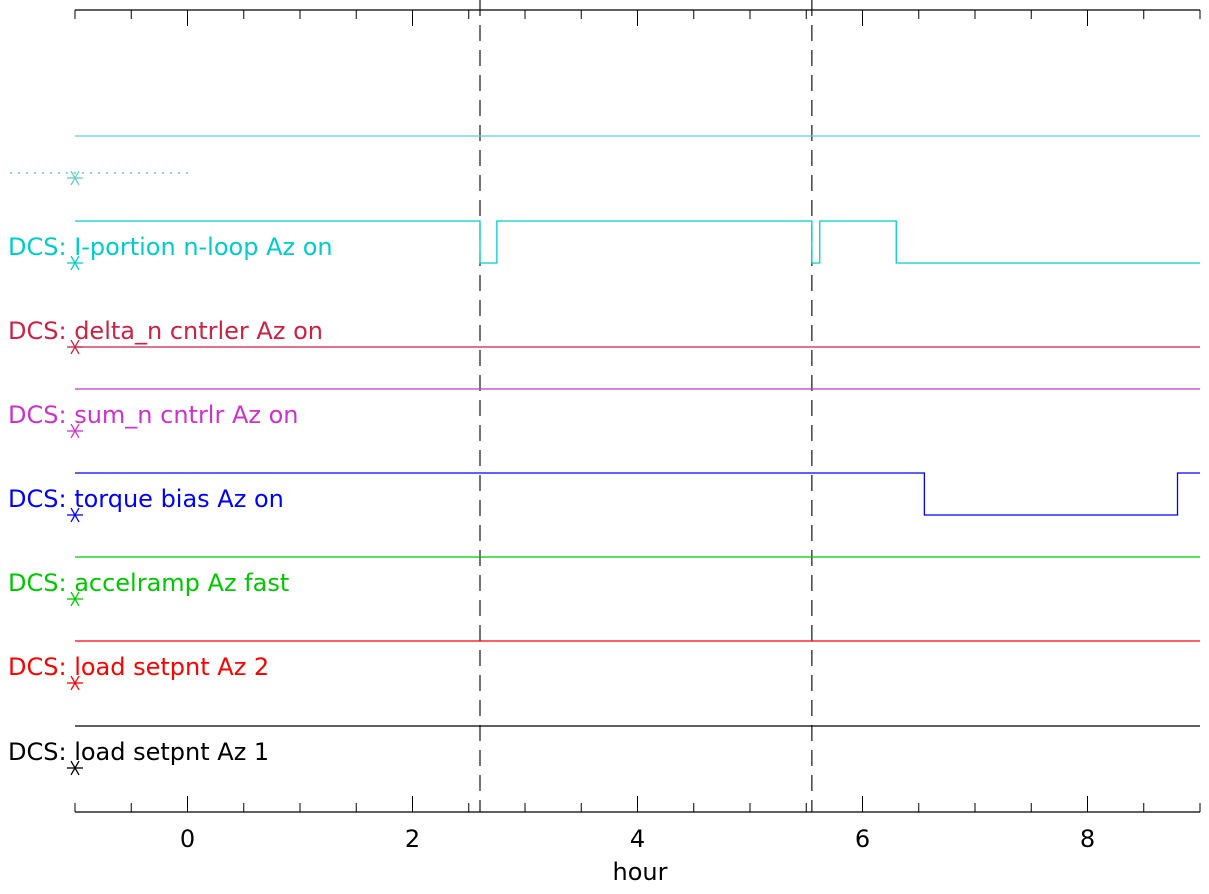 The width and height of the screenshot is (1209, 894). What do you see at coordinates (1087, 839) in the screenshot?
I see `x-tick-label: 8` at bounding box center [1087, 839].